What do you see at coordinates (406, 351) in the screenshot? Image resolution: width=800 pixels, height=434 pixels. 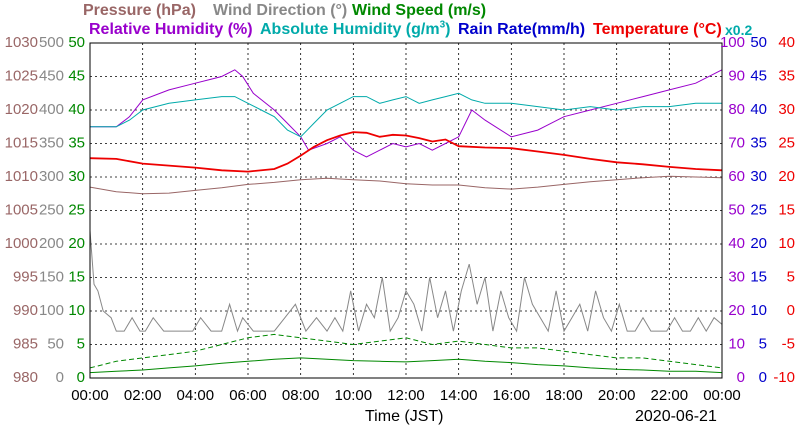 I see `series-wind_speed-gust` at bounding box center [406, 351].